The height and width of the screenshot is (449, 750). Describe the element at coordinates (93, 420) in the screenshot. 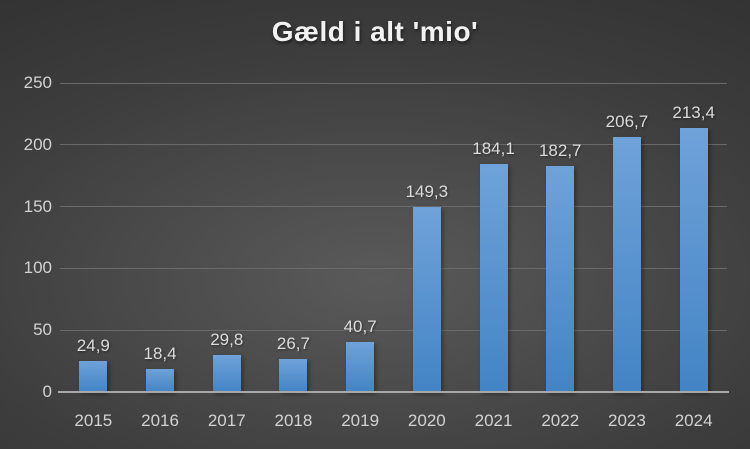

I see `x-tick-label-2015: 2015` at that location.